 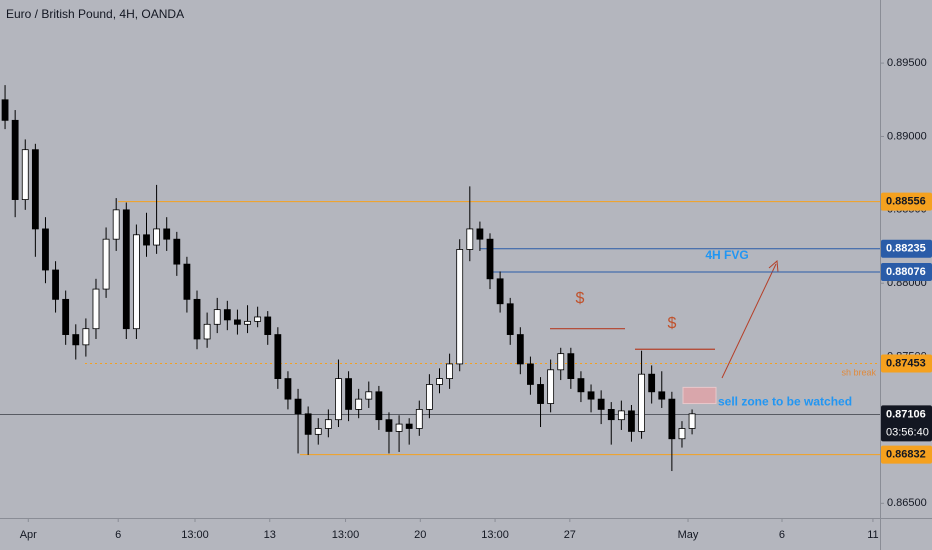 I want to click on level-label: 0.88076, so click(x=906, y=272).